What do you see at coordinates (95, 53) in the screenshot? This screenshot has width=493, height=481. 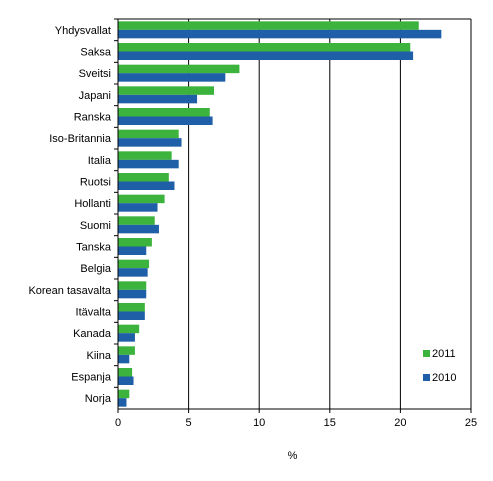 I see `category-label: Saksa` at bounding box center [95, 53].